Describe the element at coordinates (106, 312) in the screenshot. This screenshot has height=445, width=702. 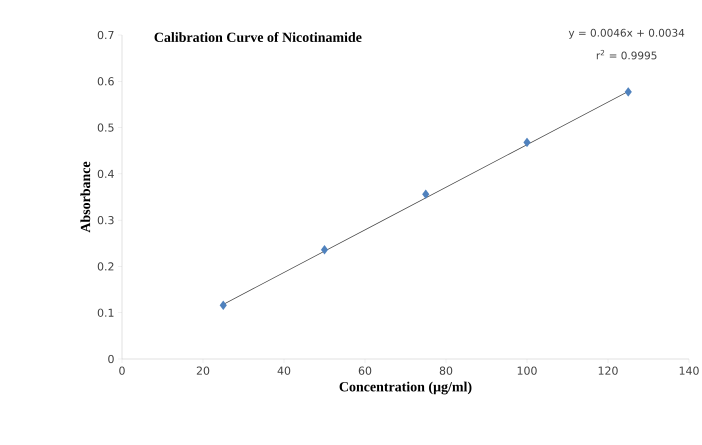
I see `y-tick-label: 0.1` at that location.